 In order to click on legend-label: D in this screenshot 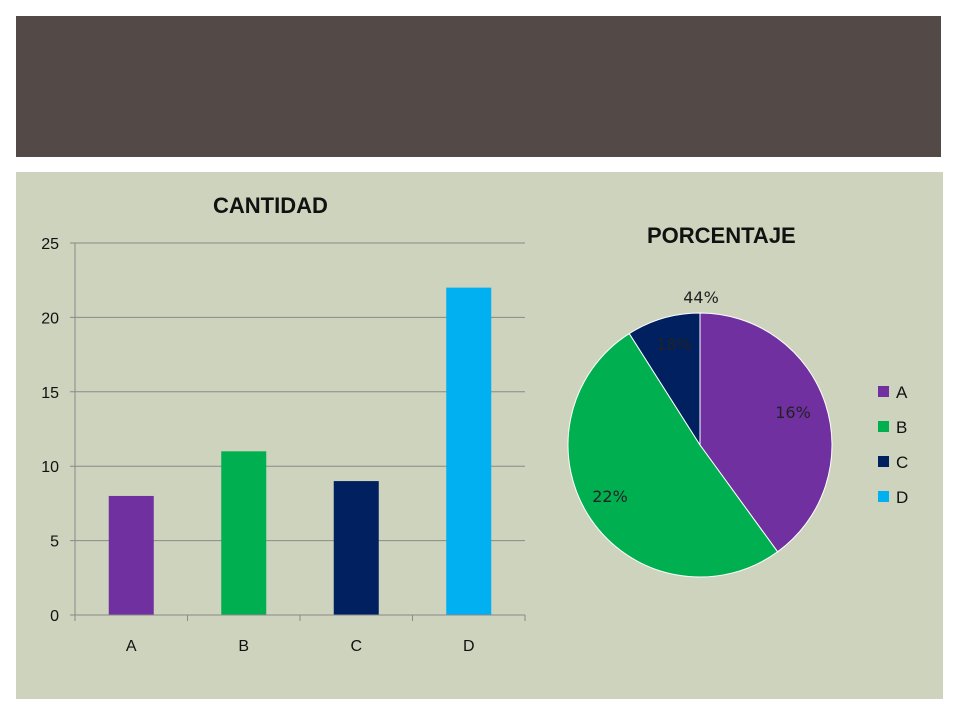, I will do `click(902, 497)`.